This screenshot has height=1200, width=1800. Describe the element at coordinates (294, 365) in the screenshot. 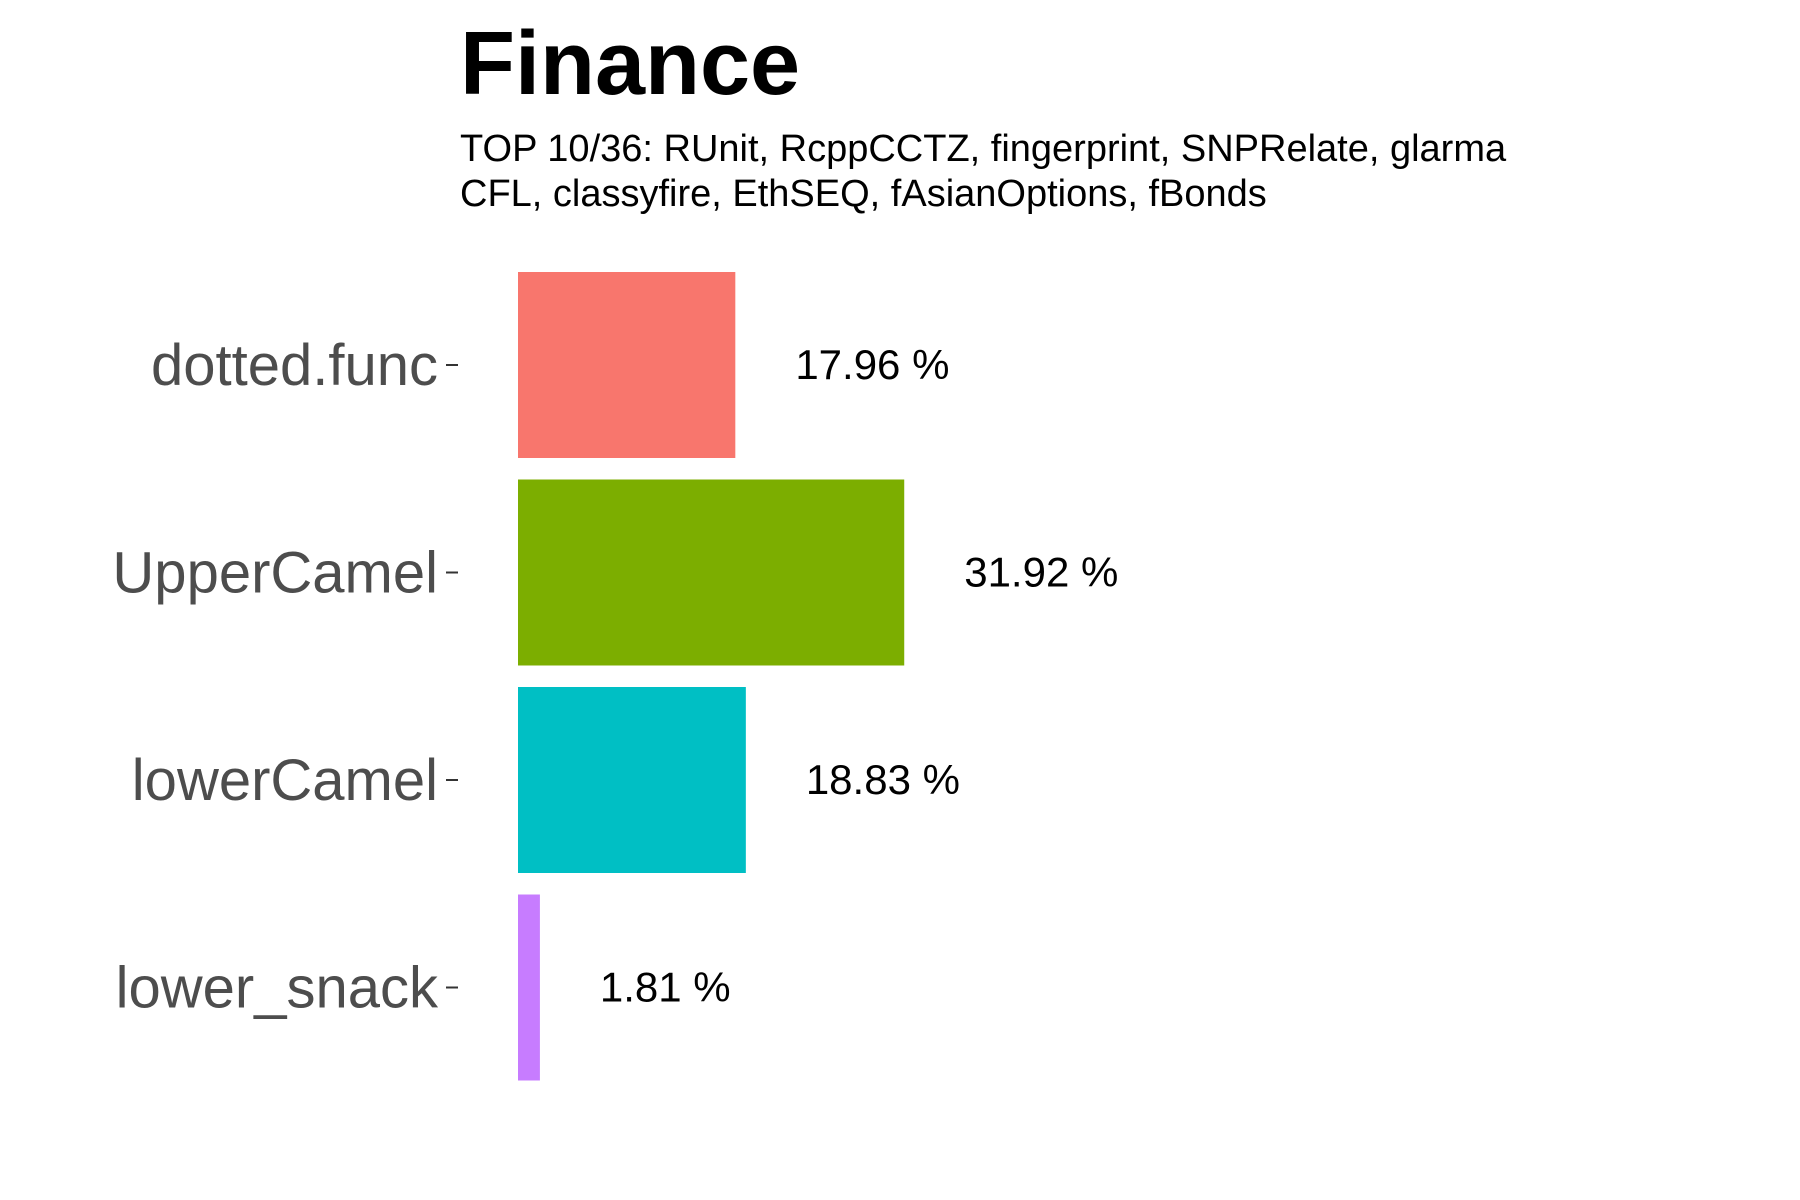

I see `category-label: dotted.func` at that location.